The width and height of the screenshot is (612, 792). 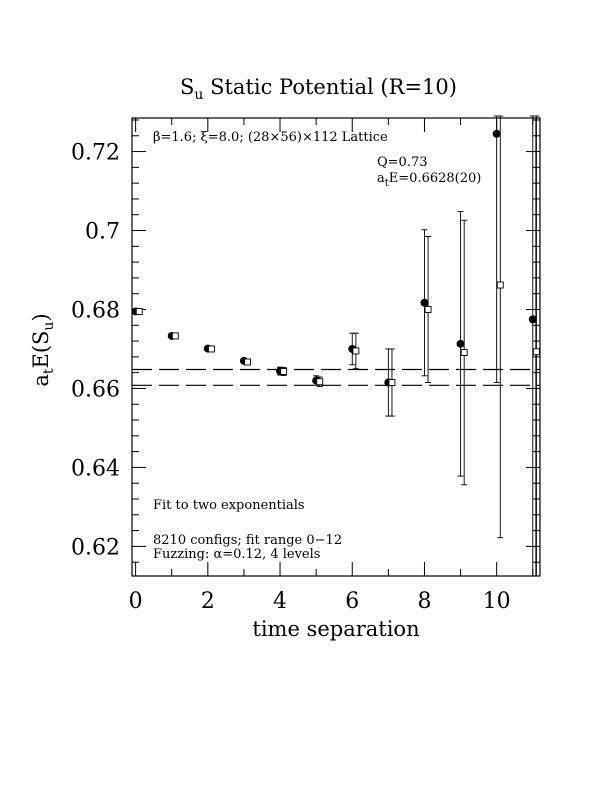 I want to click on x-tick-label: 4, so click(x=280, y=601).